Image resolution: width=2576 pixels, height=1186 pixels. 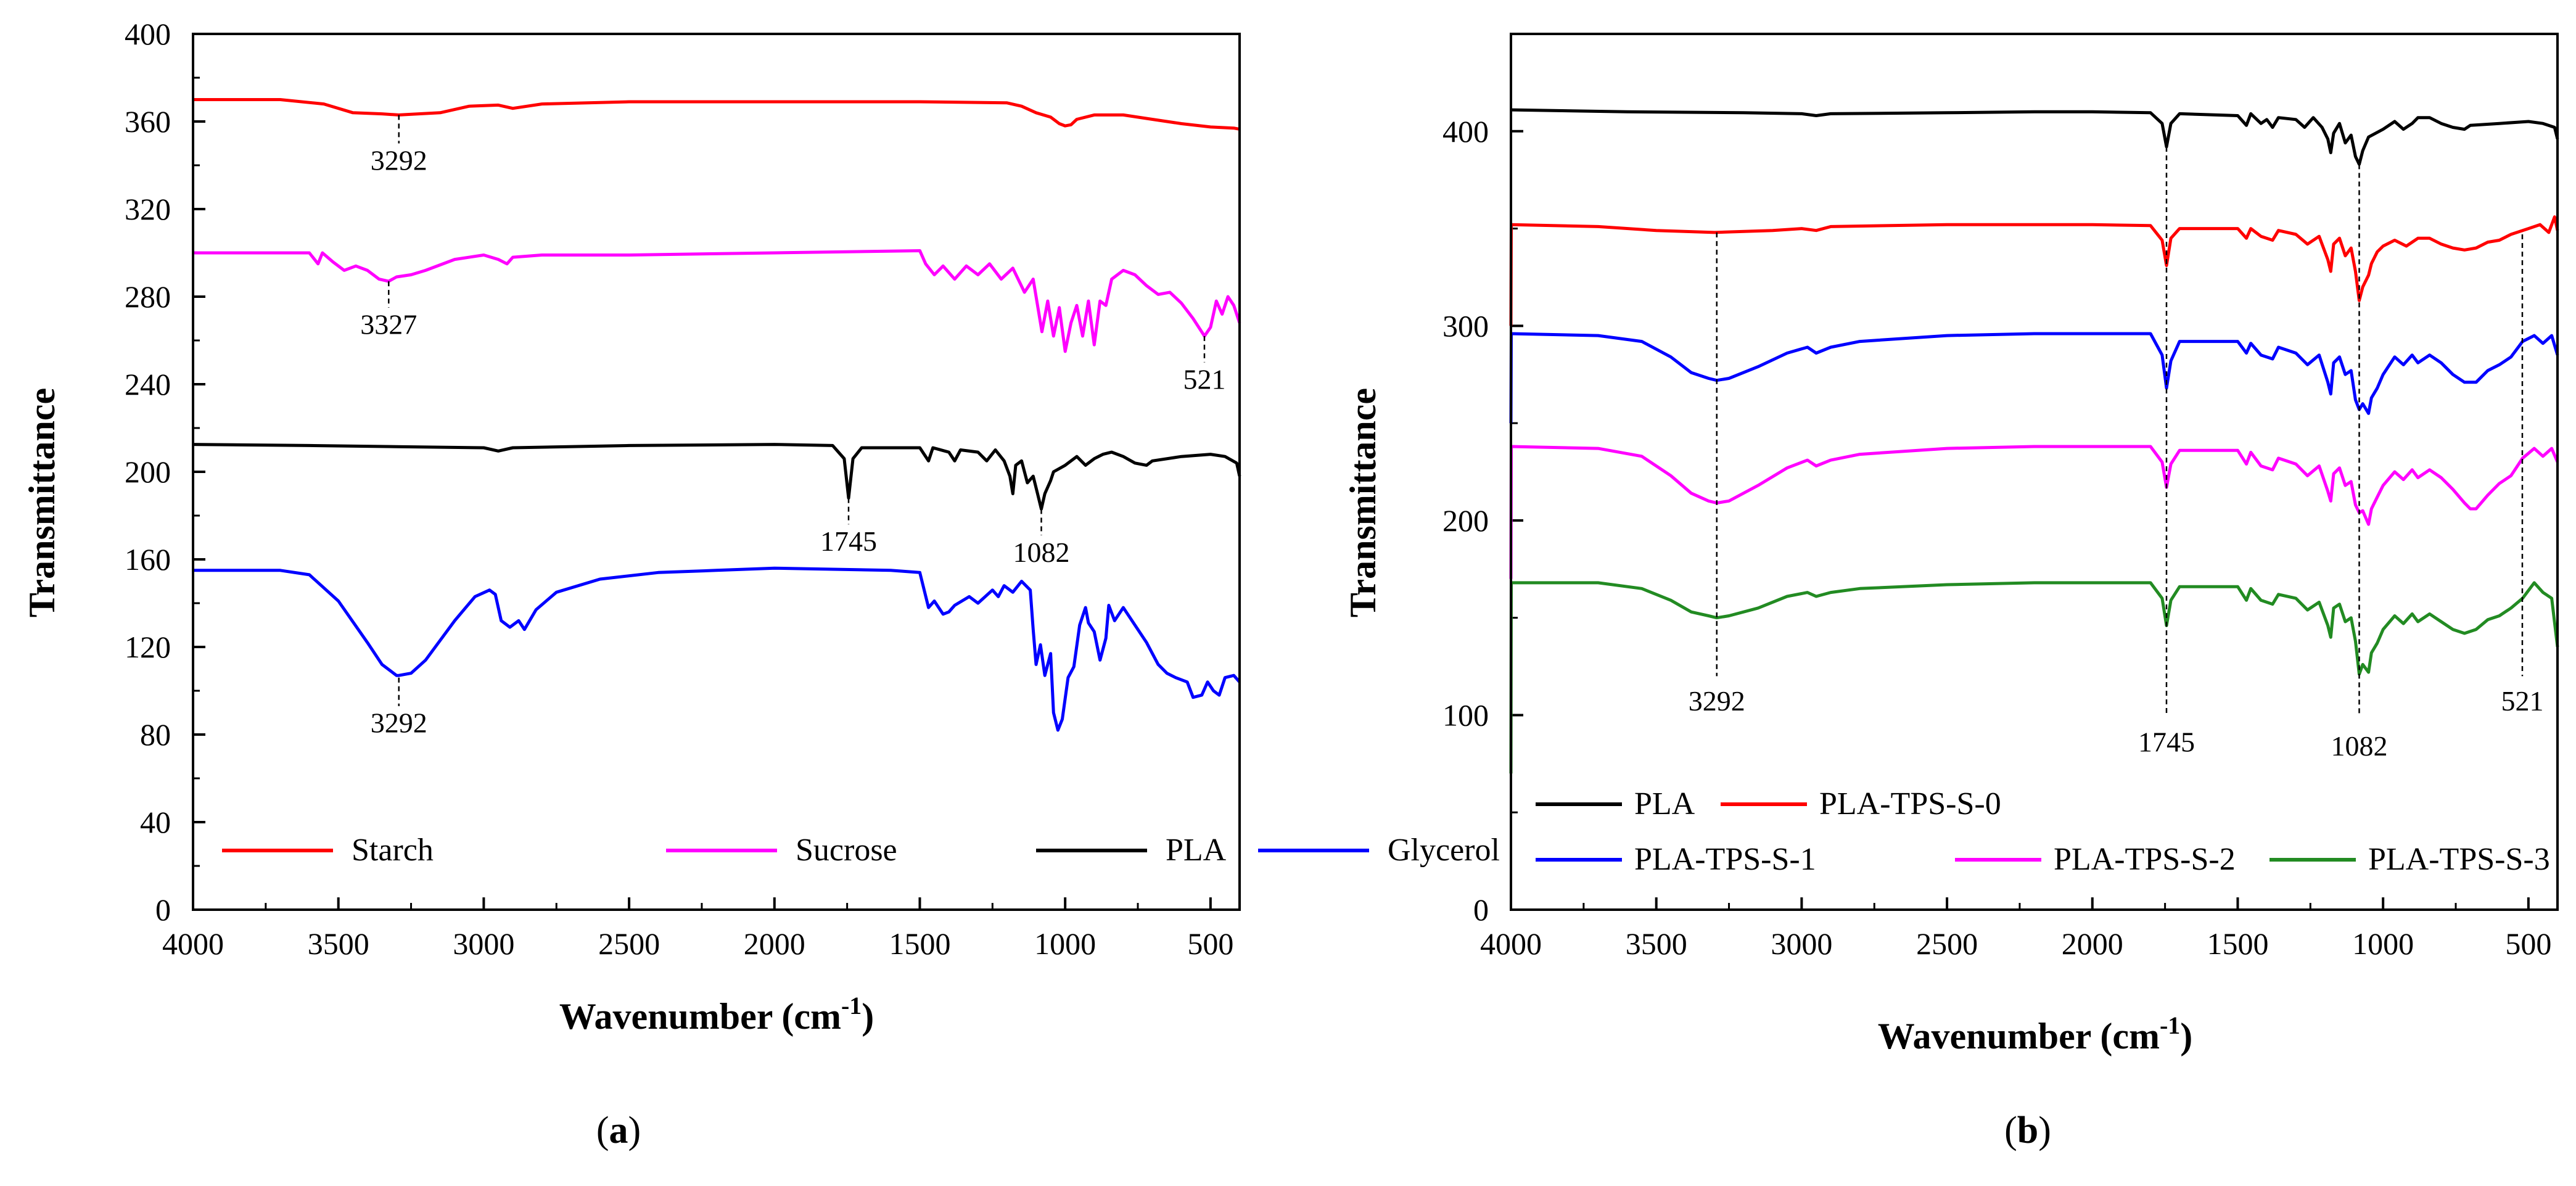 I want to click on panel-a-y-tick-label: 120, so click(x=148, y=647).